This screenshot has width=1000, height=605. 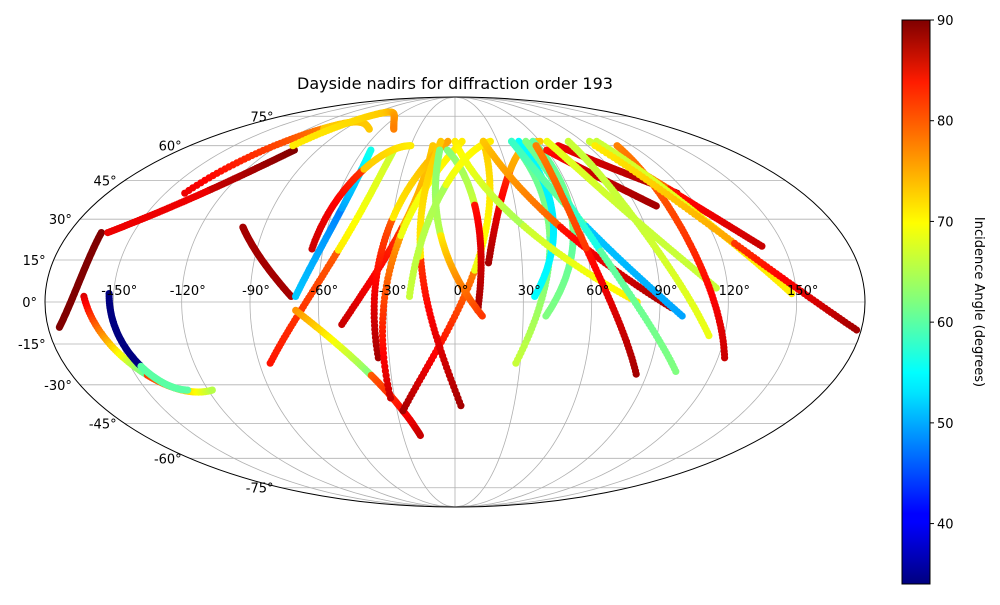 I want to click on lat-tick-label: -45°, so click(x=103, y=424).